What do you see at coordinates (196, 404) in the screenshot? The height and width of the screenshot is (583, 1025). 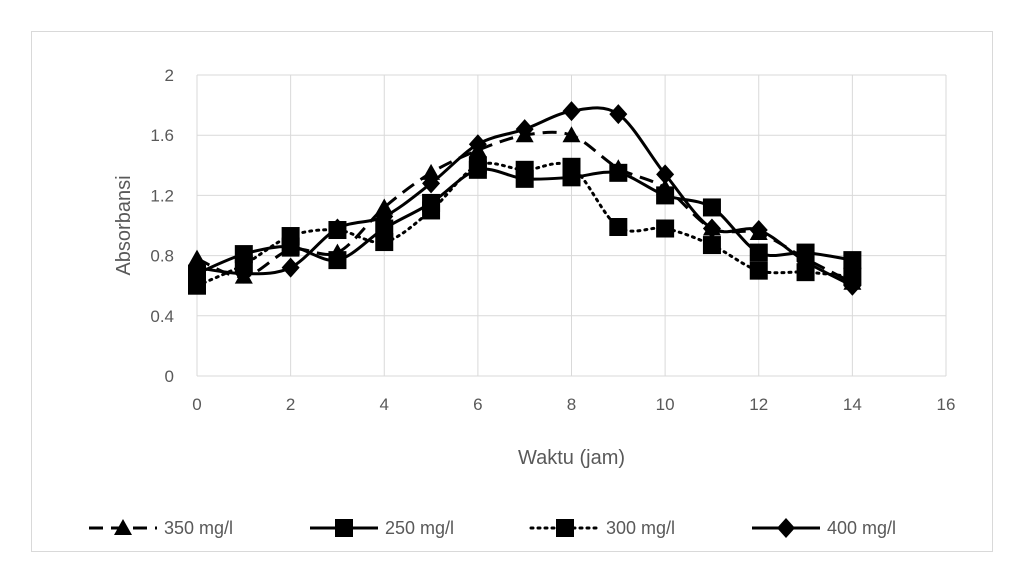 I see `x-tick-label: 0` at bounding box center [196, 404].